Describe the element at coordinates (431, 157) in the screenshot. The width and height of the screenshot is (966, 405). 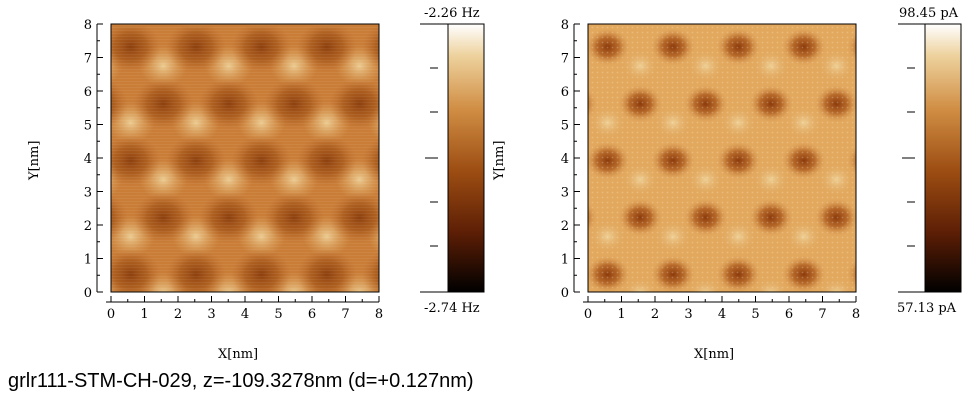
I see `left-colorbar-ticks` at that location.